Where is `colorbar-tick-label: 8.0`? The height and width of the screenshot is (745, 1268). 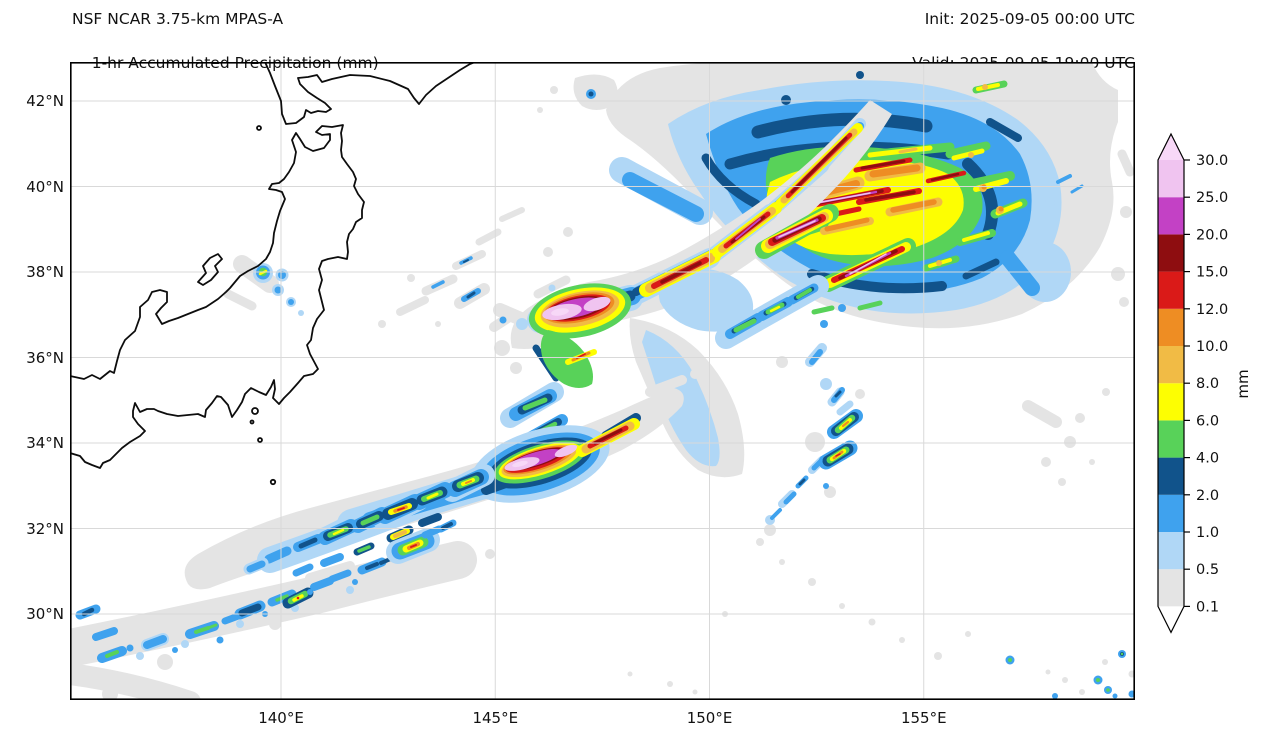 colorbar-tick-label: 8.0 is located at coordinates (1207, 384).